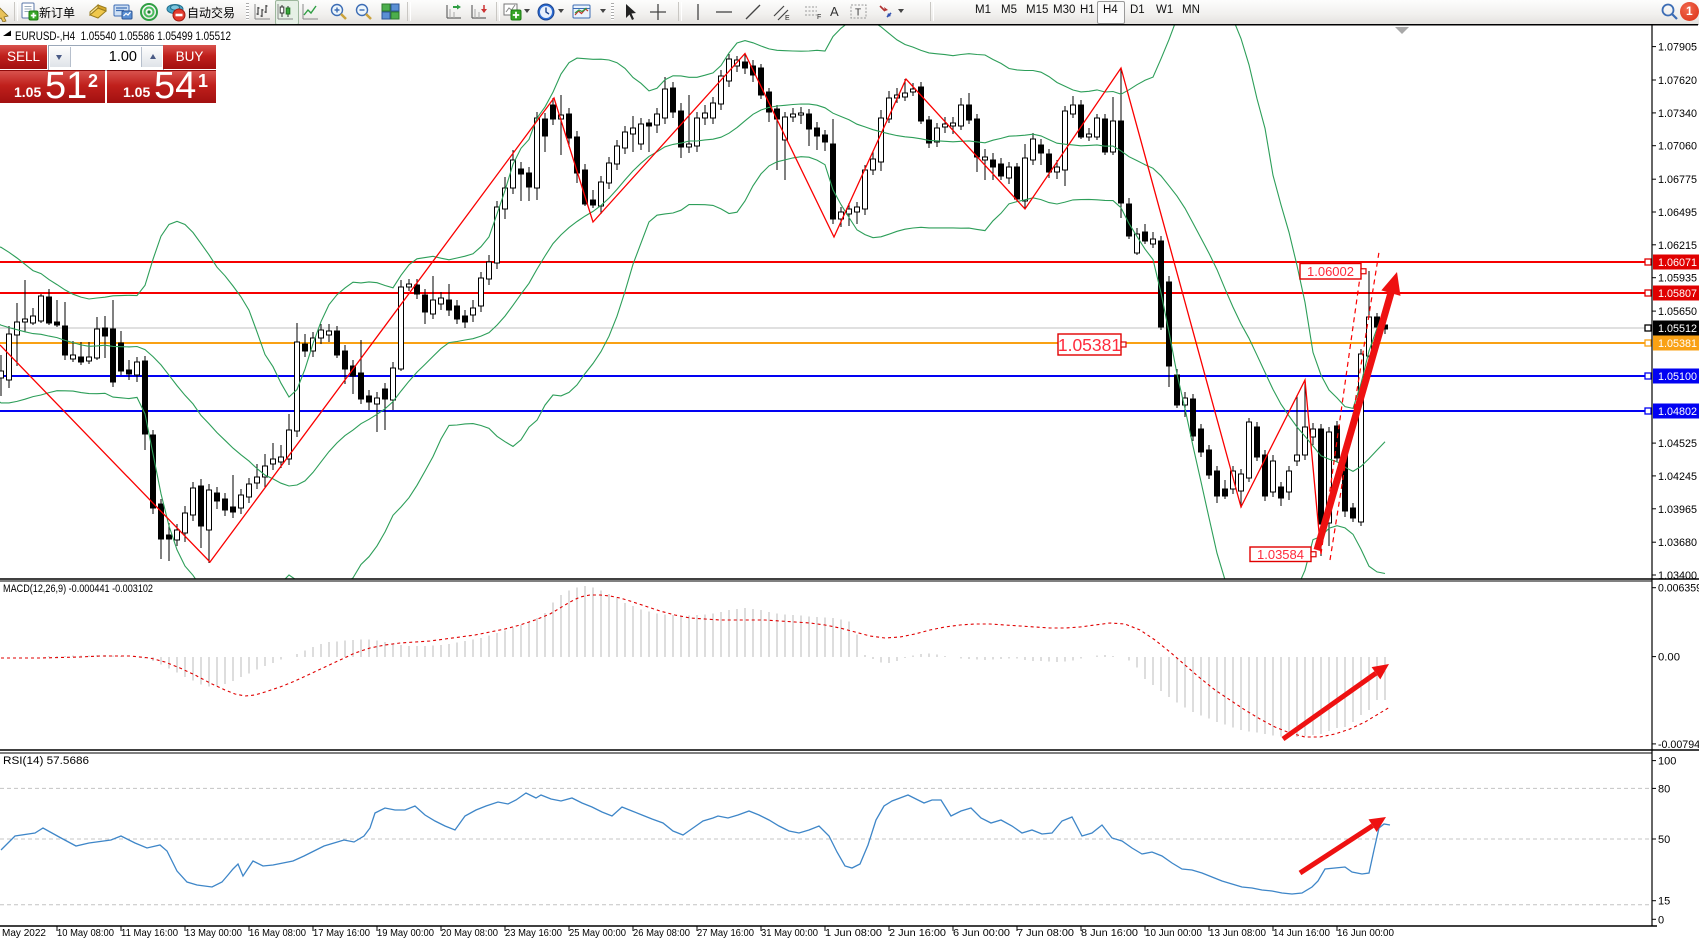 Image resolution: width=1699 pixels, height=939 pixels. I want to click on svg-text: May 2022, so click(24, 933).